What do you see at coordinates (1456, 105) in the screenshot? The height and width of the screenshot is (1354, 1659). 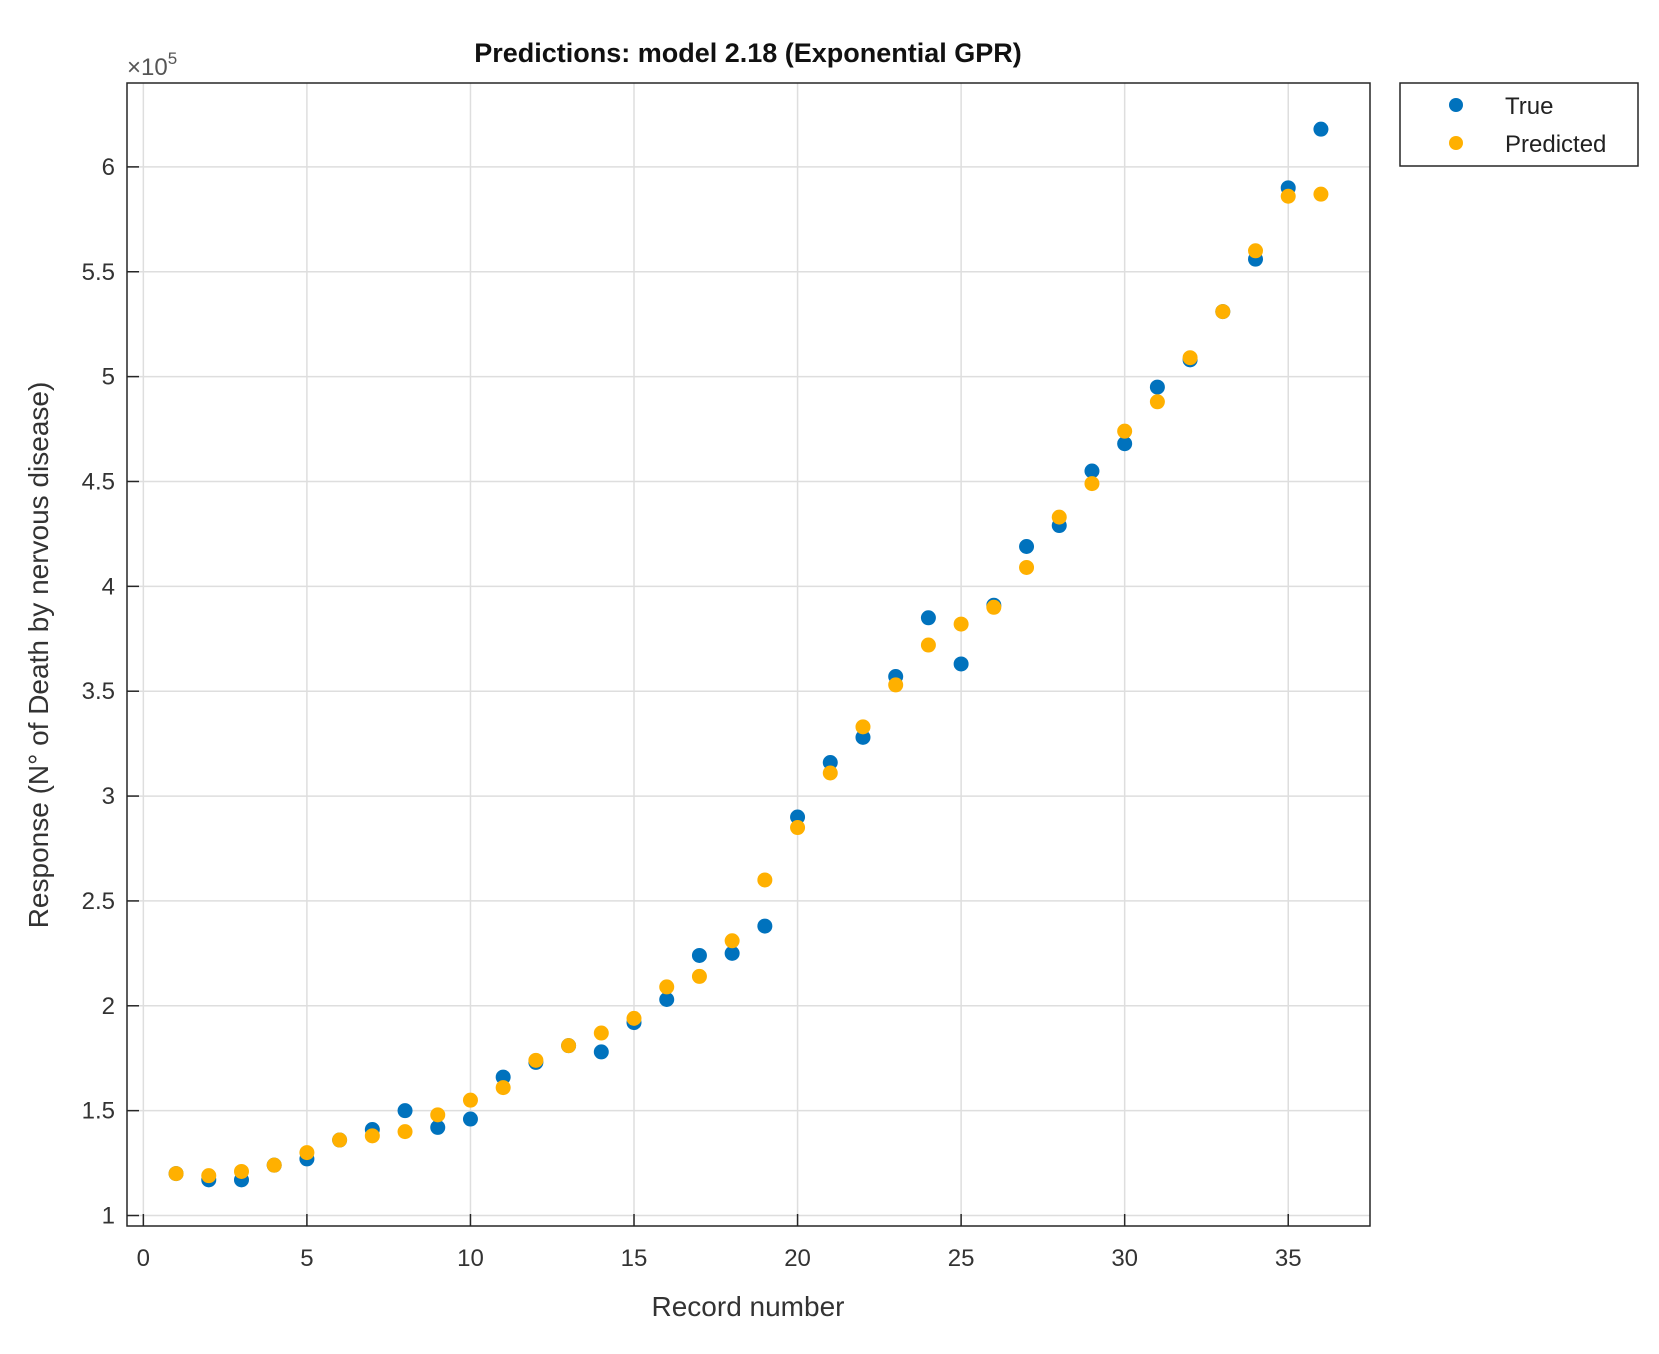 I see `legend-marker-true` at bounding box center [1456, 105].